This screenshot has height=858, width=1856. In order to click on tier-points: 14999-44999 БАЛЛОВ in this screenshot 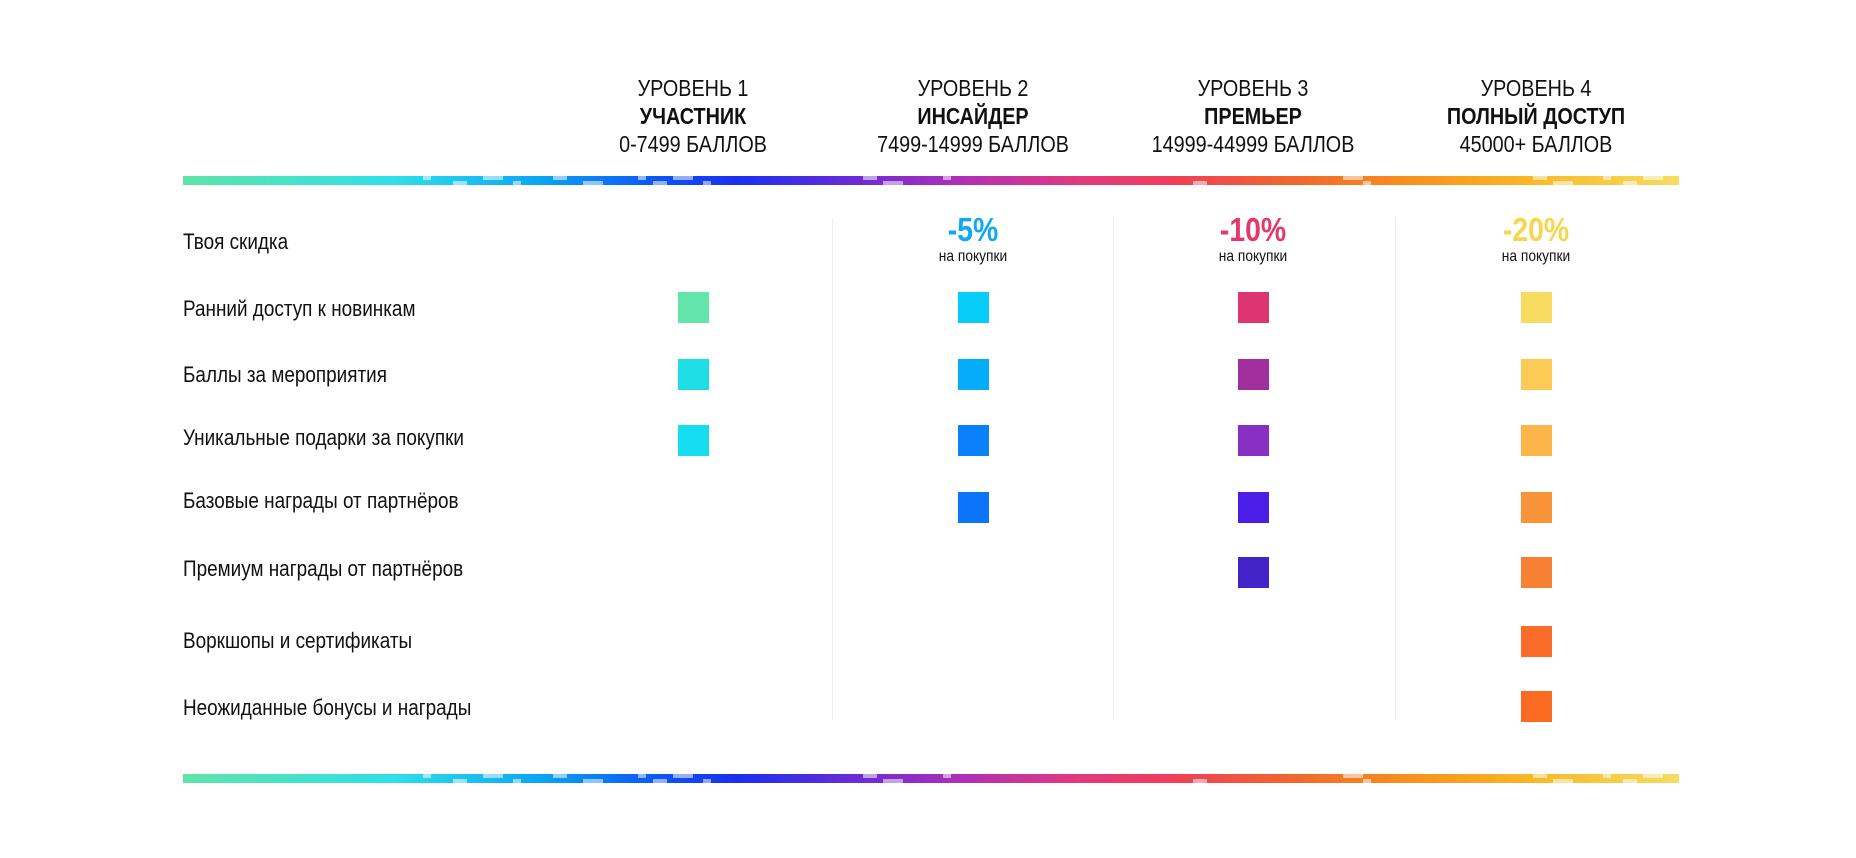, I will do `click(1253, 144)`.